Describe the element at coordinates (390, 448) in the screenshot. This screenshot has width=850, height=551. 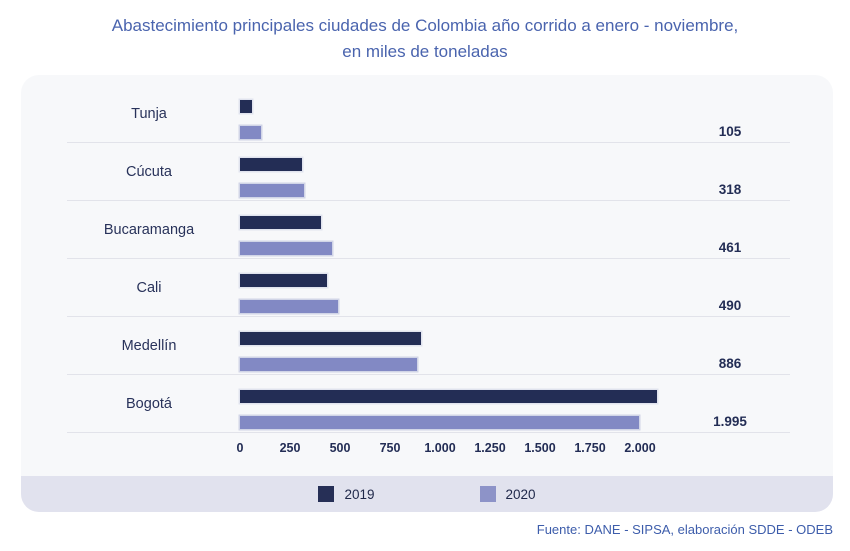
I see `x-tick-label: 750` at that location.